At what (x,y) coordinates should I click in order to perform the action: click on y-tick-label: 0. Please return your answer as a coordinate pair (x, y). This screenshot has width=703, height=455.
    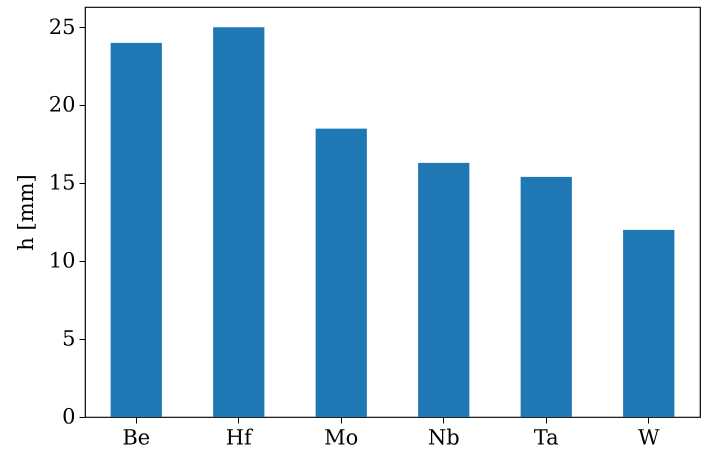
    Looking at the image, I should click on (69, 416).